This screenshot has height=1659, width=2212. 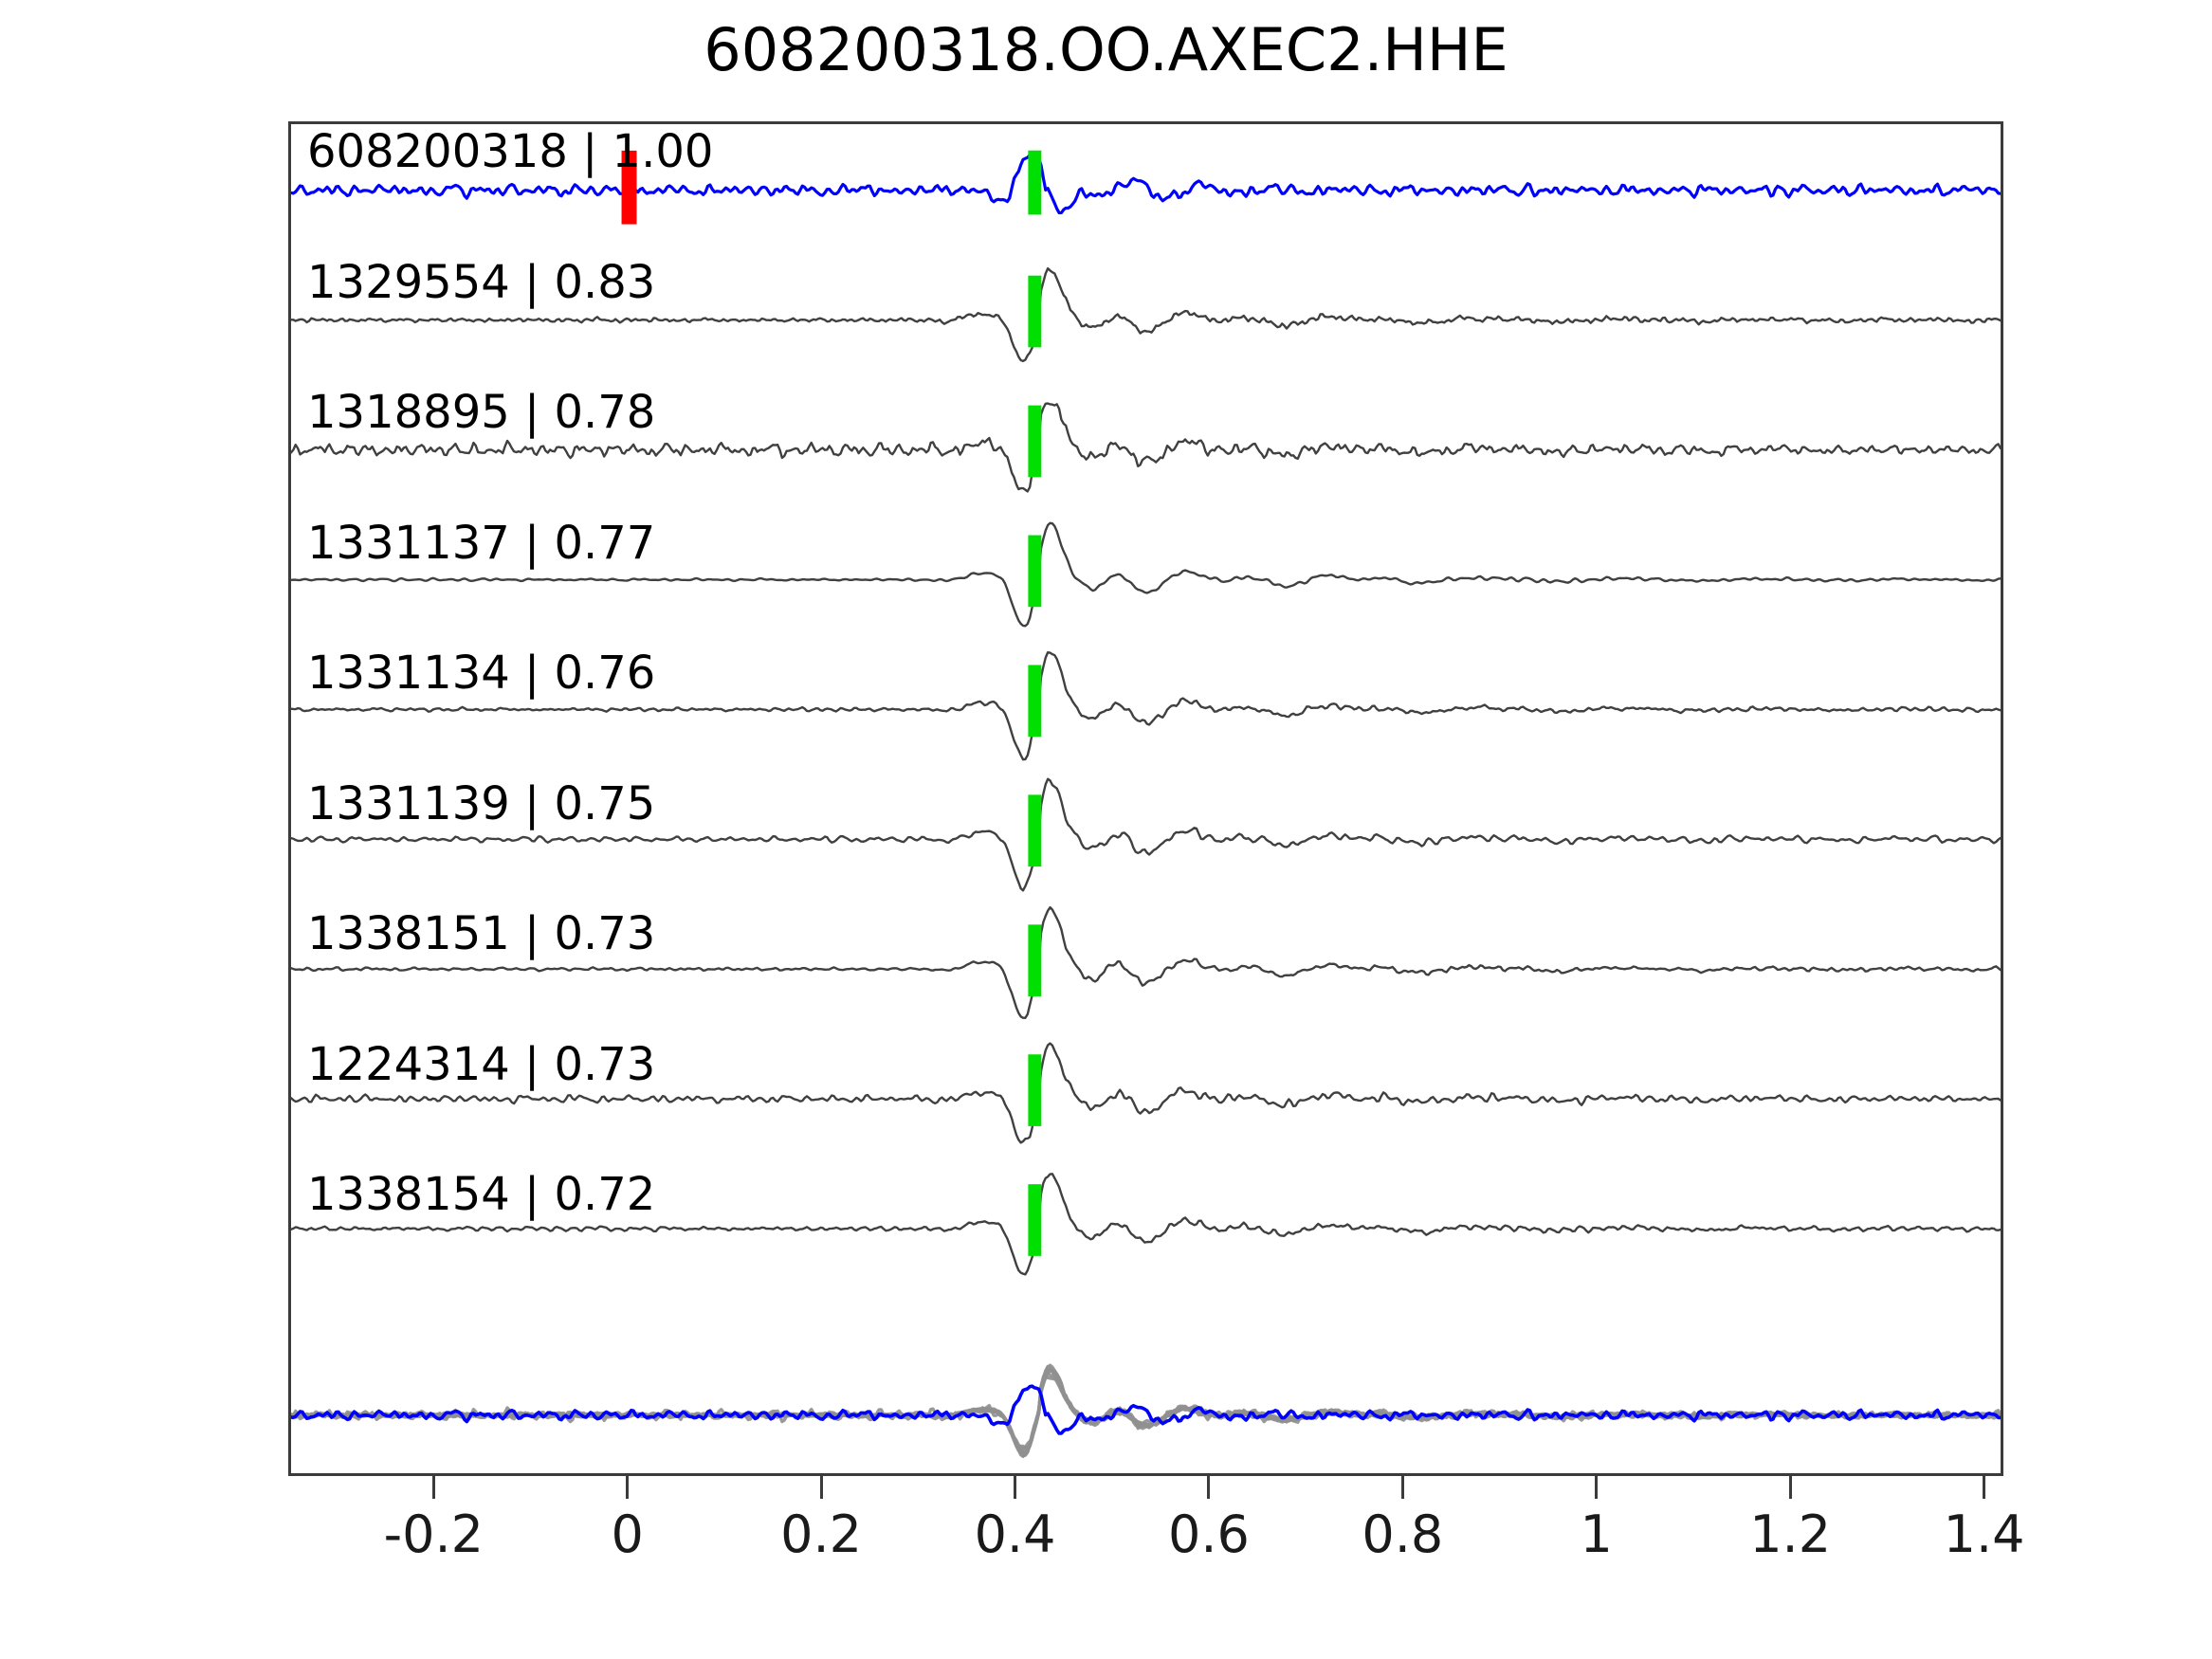 I want to click on trace-label: 1331134 | 0.76, so click(x=481, y=673).